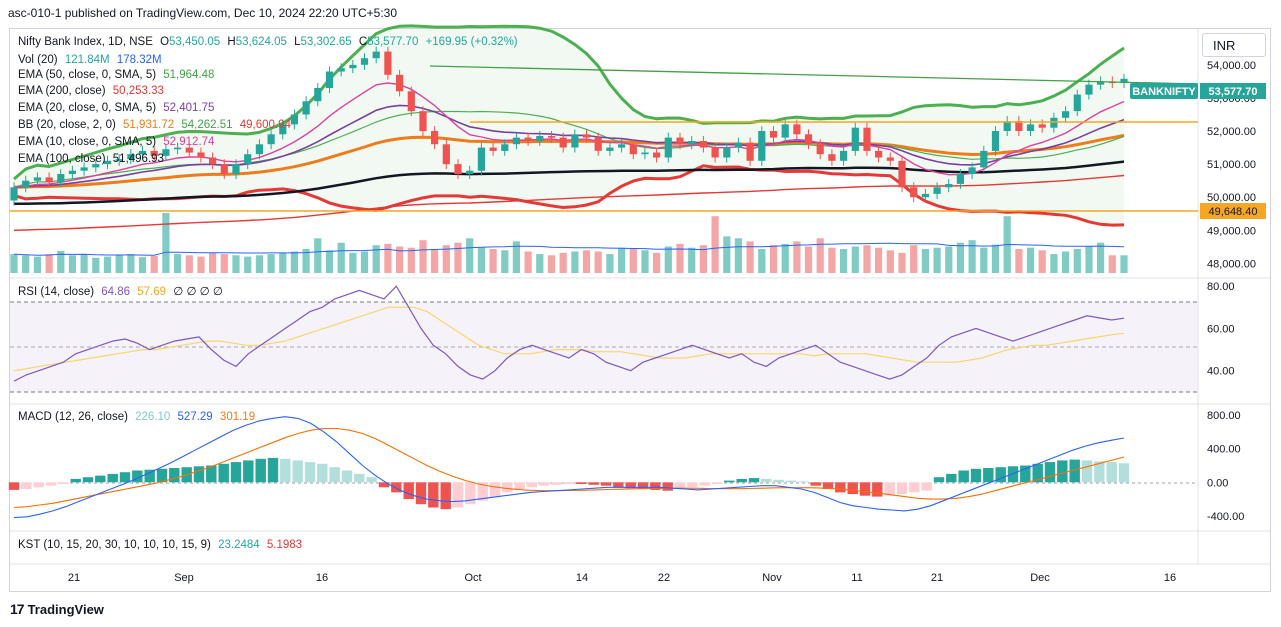 This screenshot has width=1281, height=627. I want to click on rsi-legend: RSI (14, close) 64.86 57.69 ∅ ∅ ∅ ∅, so click(122, 291).